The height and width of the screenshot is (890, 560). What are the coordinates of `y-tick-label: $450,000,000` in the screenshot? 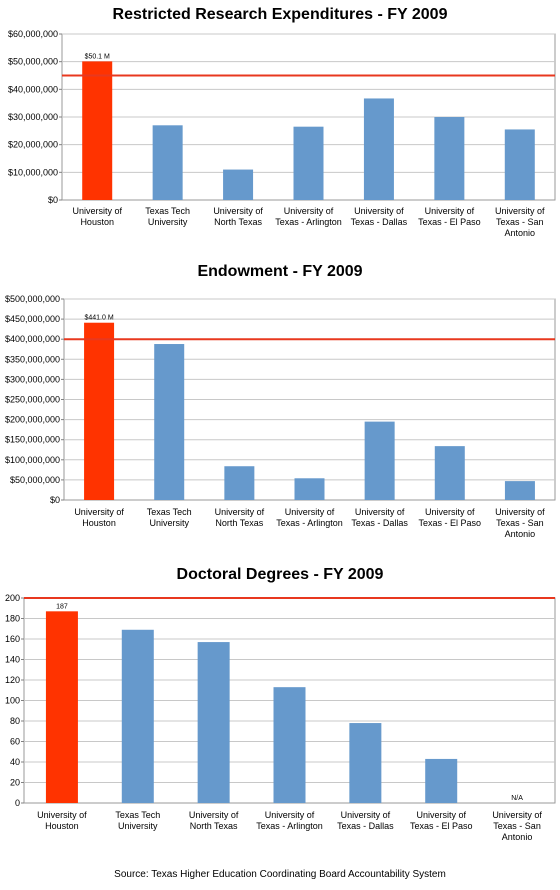 It's located at (32, 319).